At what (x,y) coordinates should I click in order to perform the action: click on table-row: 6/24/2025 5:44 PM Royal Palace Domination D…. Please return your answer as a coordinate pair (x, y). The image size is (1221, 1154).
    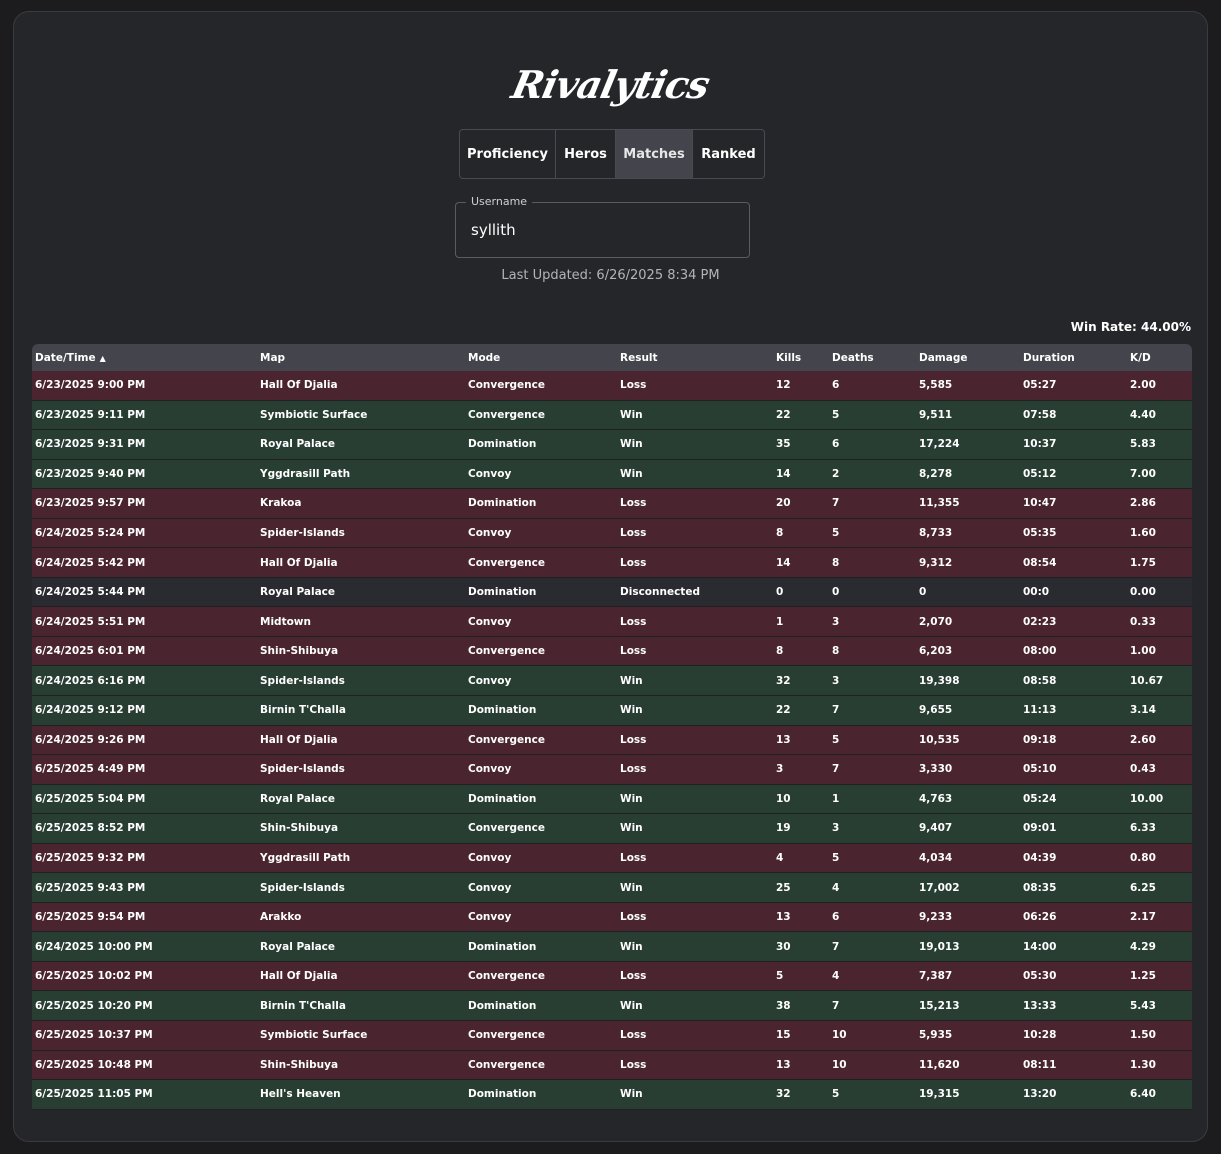
    Looking at the image, I should click on (612, 592).